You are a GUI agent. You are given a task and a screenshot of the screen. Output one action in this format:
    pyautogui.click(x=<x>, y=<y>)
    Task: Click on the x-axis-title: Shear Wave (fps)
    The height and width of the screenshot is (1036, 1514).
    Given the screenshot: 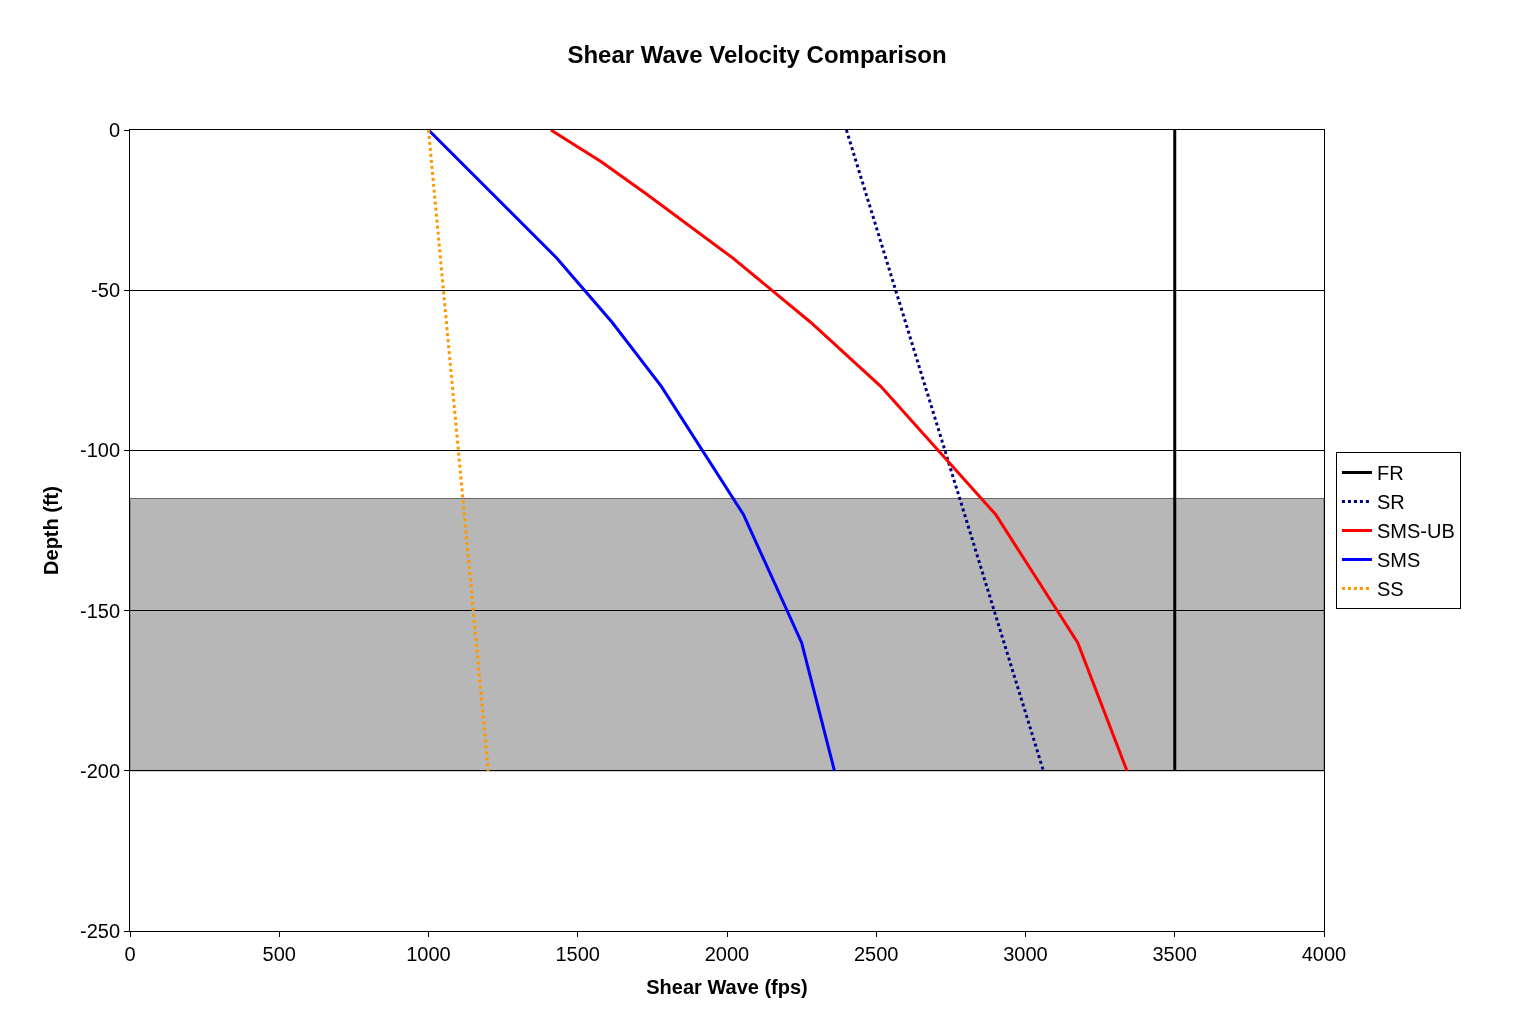 What is the action you would take?
    pyautogui.click(x=727, y=986)
    